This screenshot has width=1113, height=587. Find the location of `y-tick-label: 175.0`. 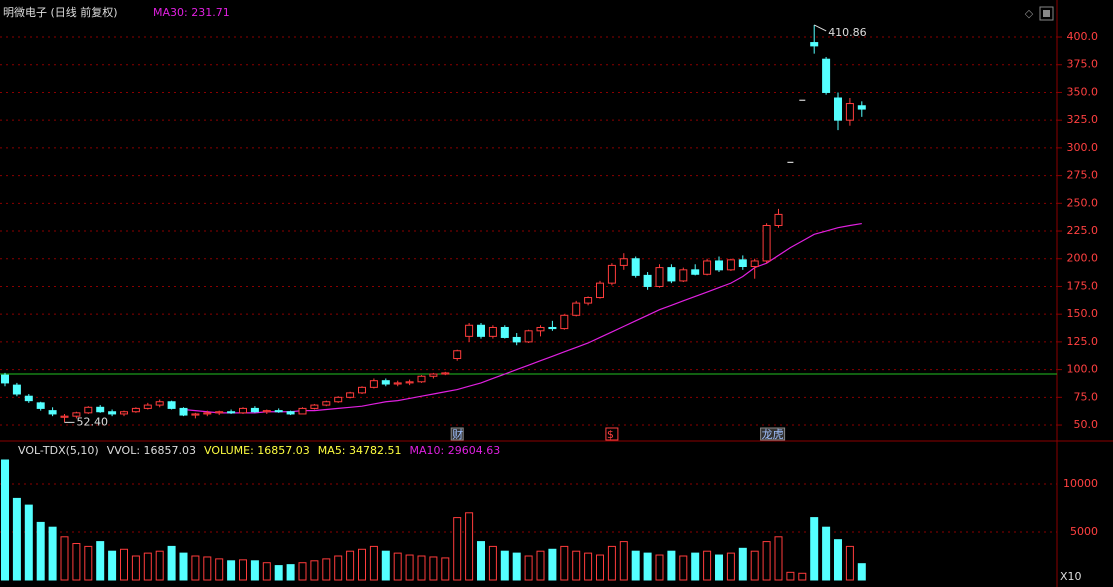

y-tick-label: 175.0 is located at coordinates (1083, 285).